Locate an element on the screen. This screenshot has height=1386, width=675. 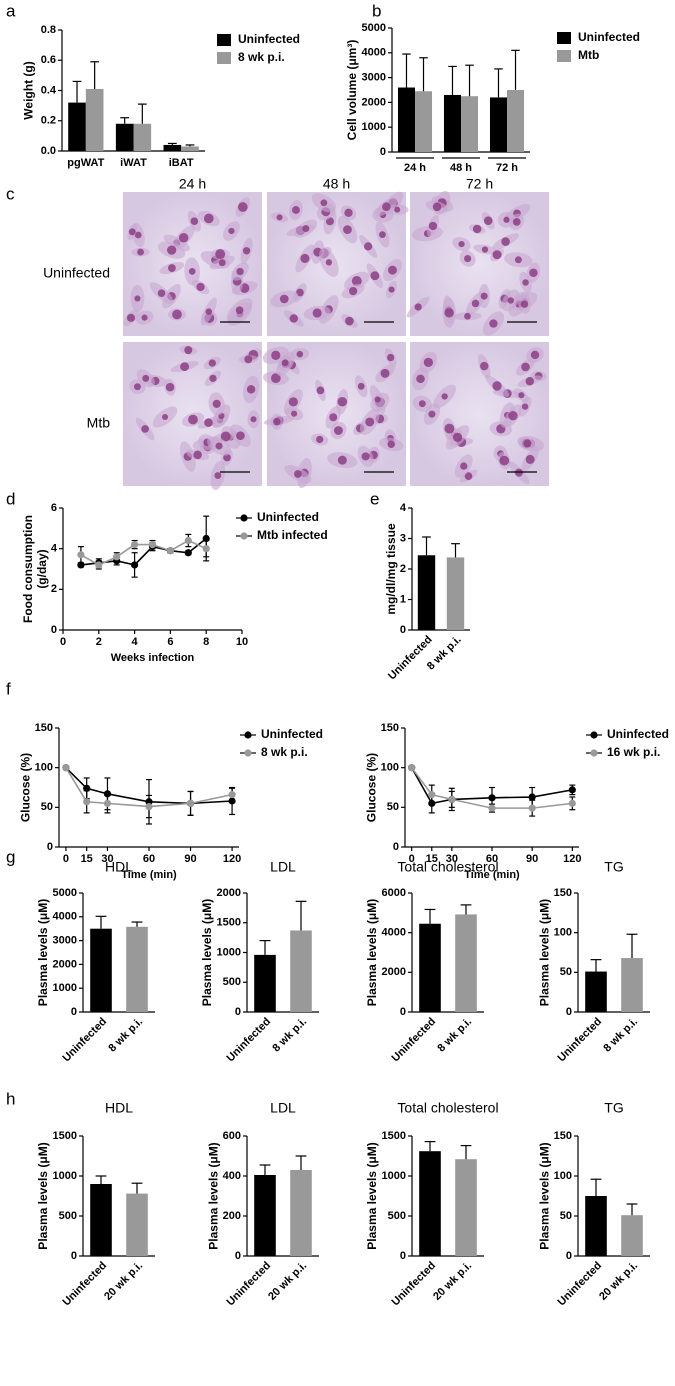
legend-label: Uninfected is located at coordinates (609, 37).